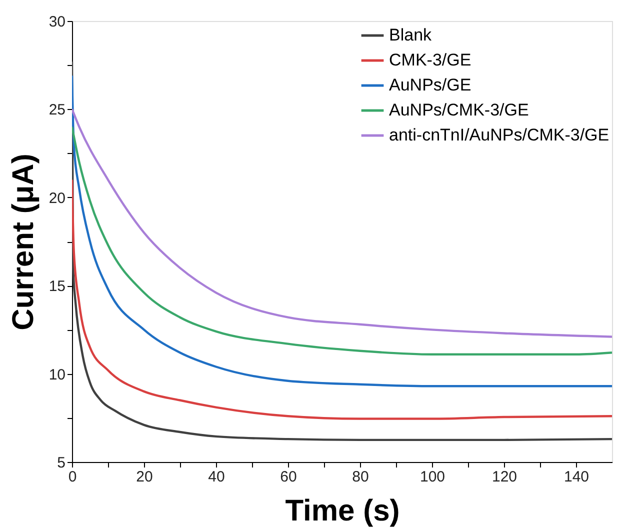 The width and height of the screenshot is (622, 532). What do you see at coordinates (216, 477) in the screenshot?
I see `x-tick-label: 40` at bounding box center [216, 477].